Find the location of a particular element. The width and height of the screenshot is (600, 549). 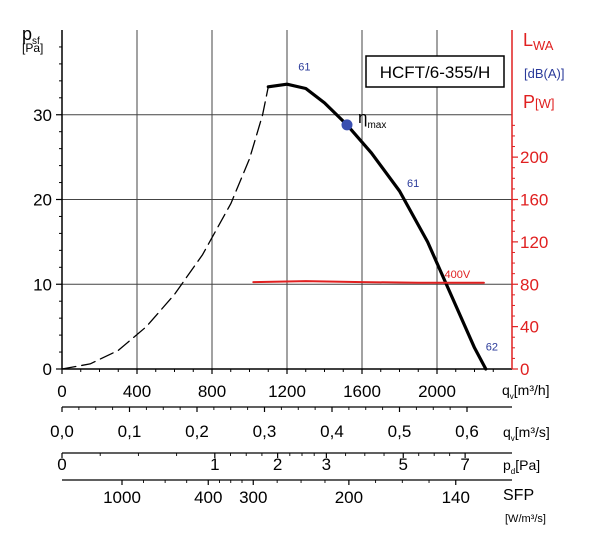

x-tick-label: 2000 is located at coordinates (437, 391).